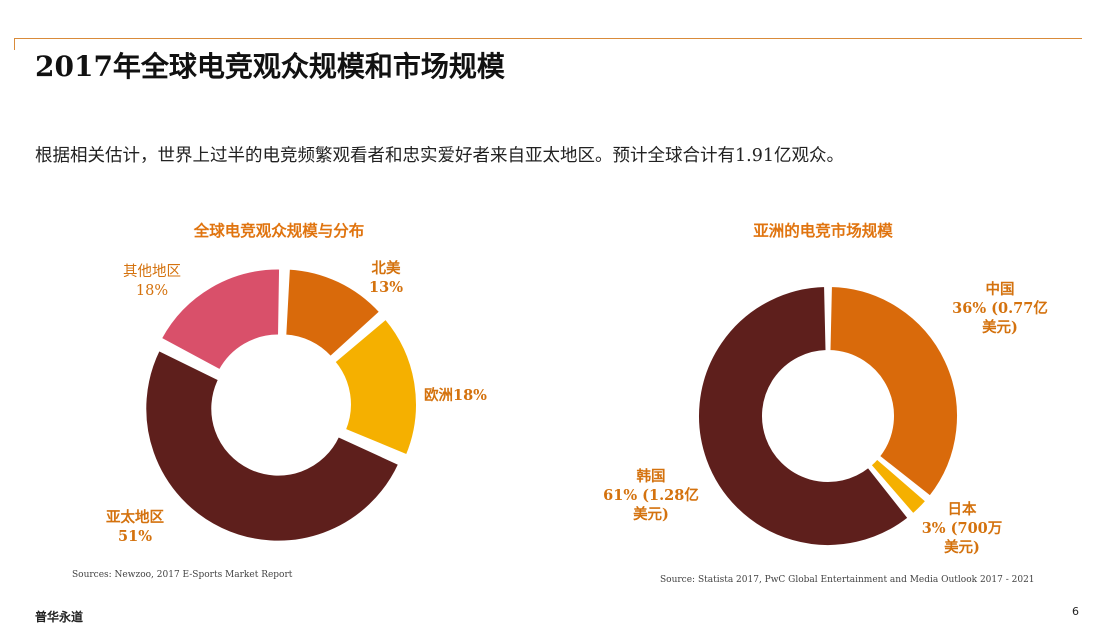  Describe the element at coordinates (270, 66) in the screenshot. I see `page-title: 2017年全球电竞观众规模和市场规模` at that location.